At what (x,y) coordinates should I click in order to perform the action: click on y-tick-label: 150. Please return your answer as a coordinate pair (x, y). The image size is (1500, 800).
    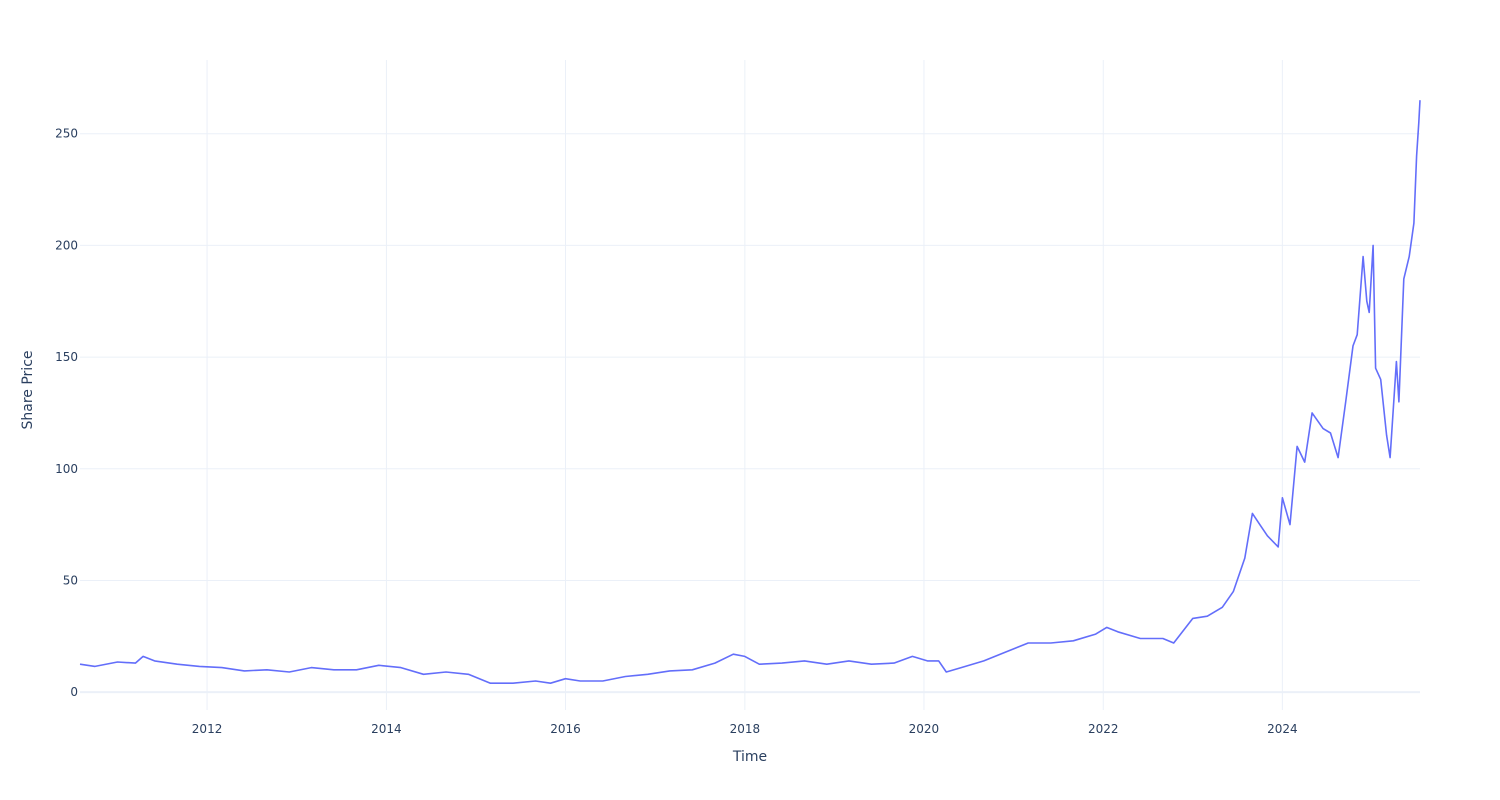
    Looking at the image, I should click on (66, 357).